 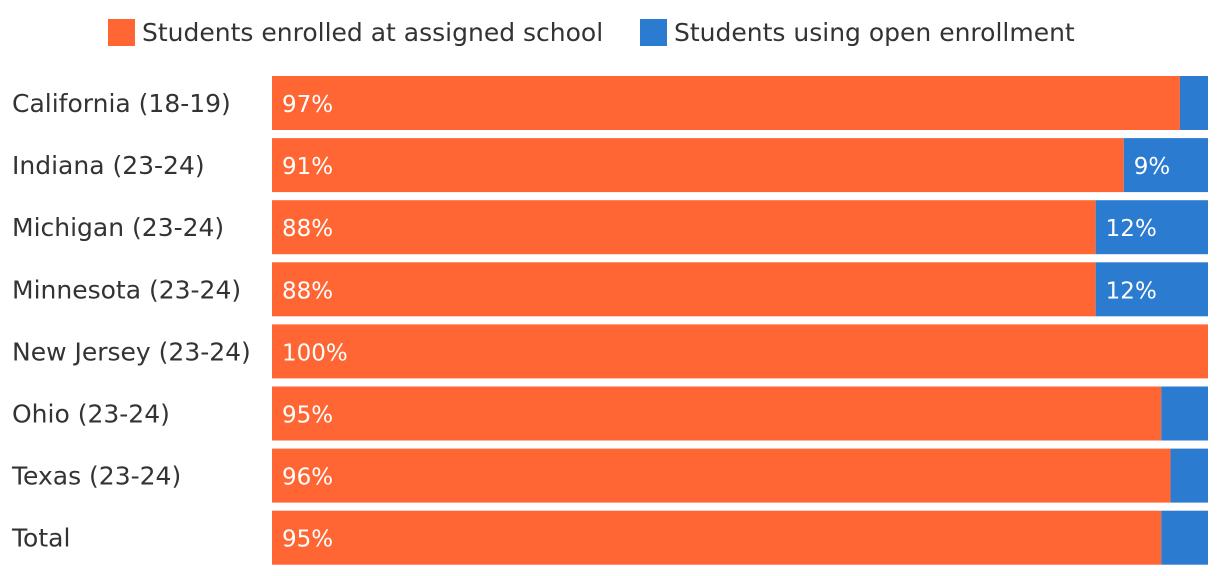 I want to click on value-label-0-6: 96%, so click(x=307, y=478).